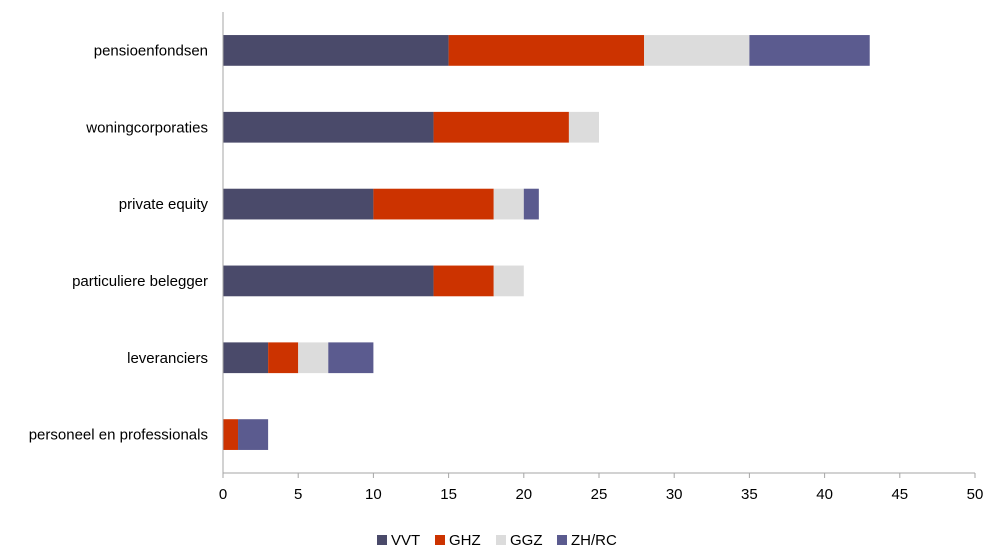  I want to click on legend-label: VVT, so click(405, 540).